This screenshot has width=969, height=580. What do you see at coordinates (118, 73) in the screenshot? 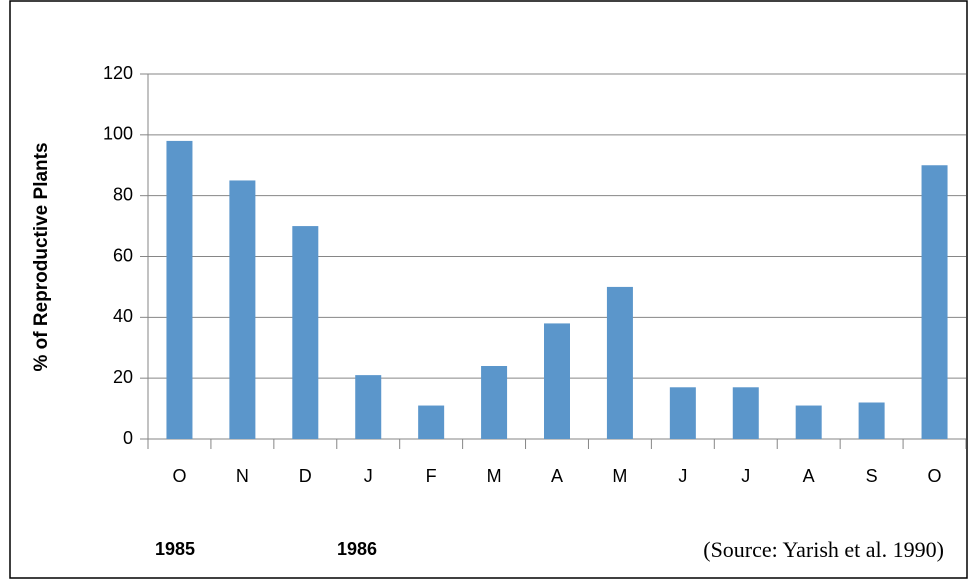
I see `y-tick-label: 120` at bounding box center [118, 73].